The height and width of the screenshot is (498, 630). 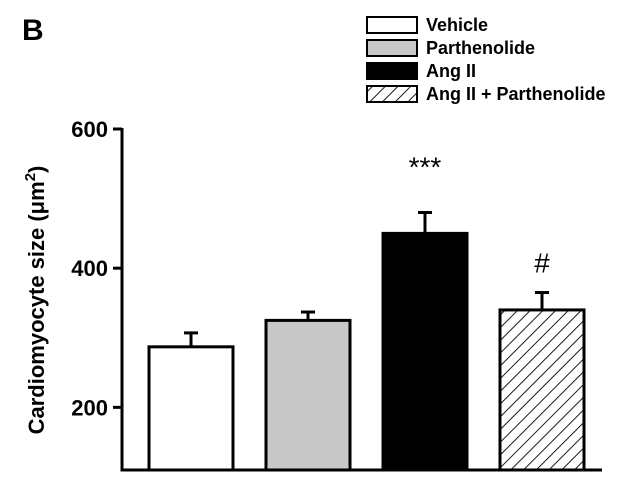 I want to click on y-axis-label-main: Cardiomyocyte size (μm, so click(x=36, y=307).